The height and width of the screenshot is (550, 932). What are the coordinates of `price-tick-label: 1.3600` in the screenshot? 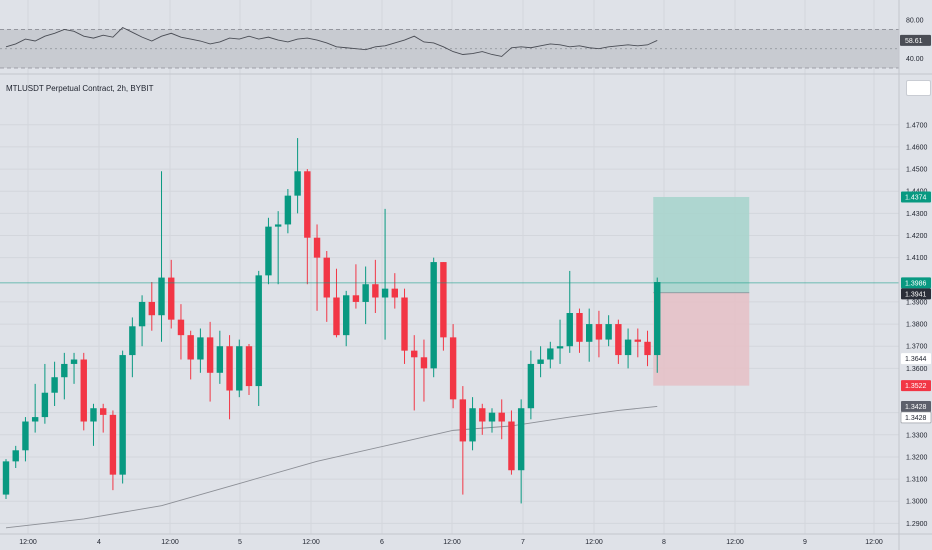 It's located at (917, 369).